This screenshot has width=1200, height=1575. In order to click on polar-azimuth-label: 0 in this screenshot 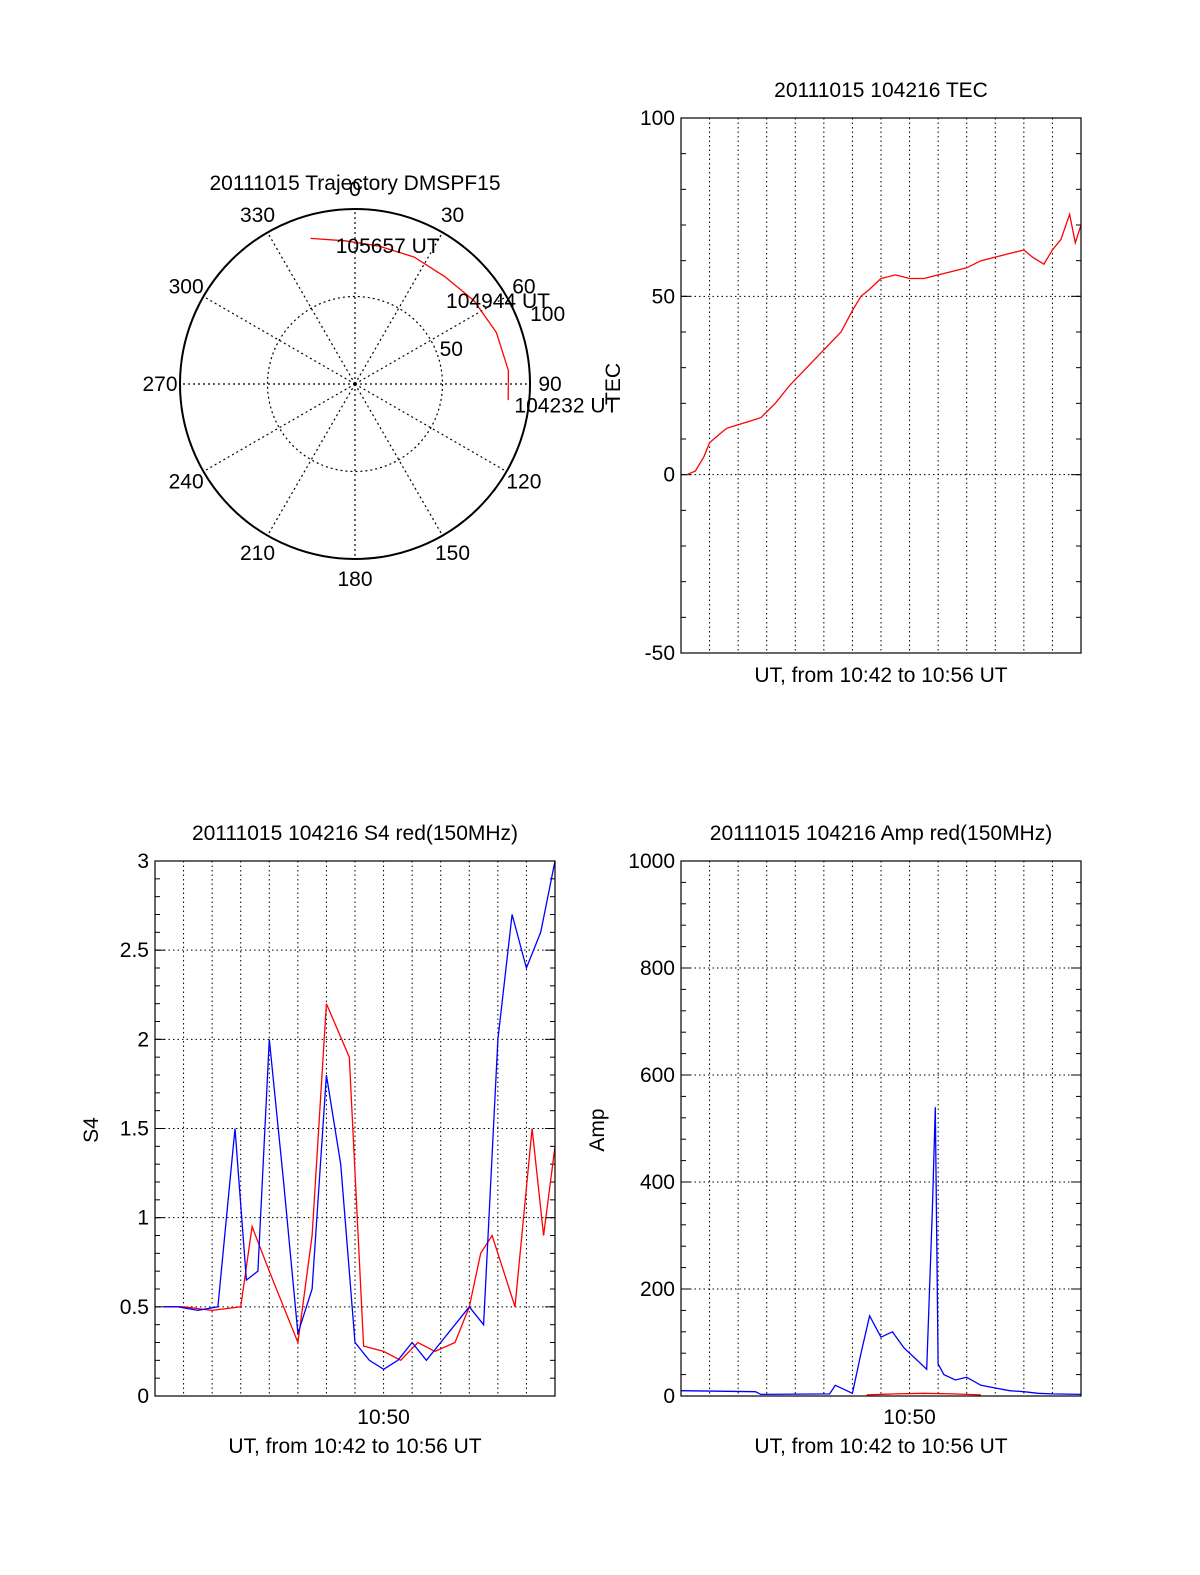, I will do `click(355, 189)`.